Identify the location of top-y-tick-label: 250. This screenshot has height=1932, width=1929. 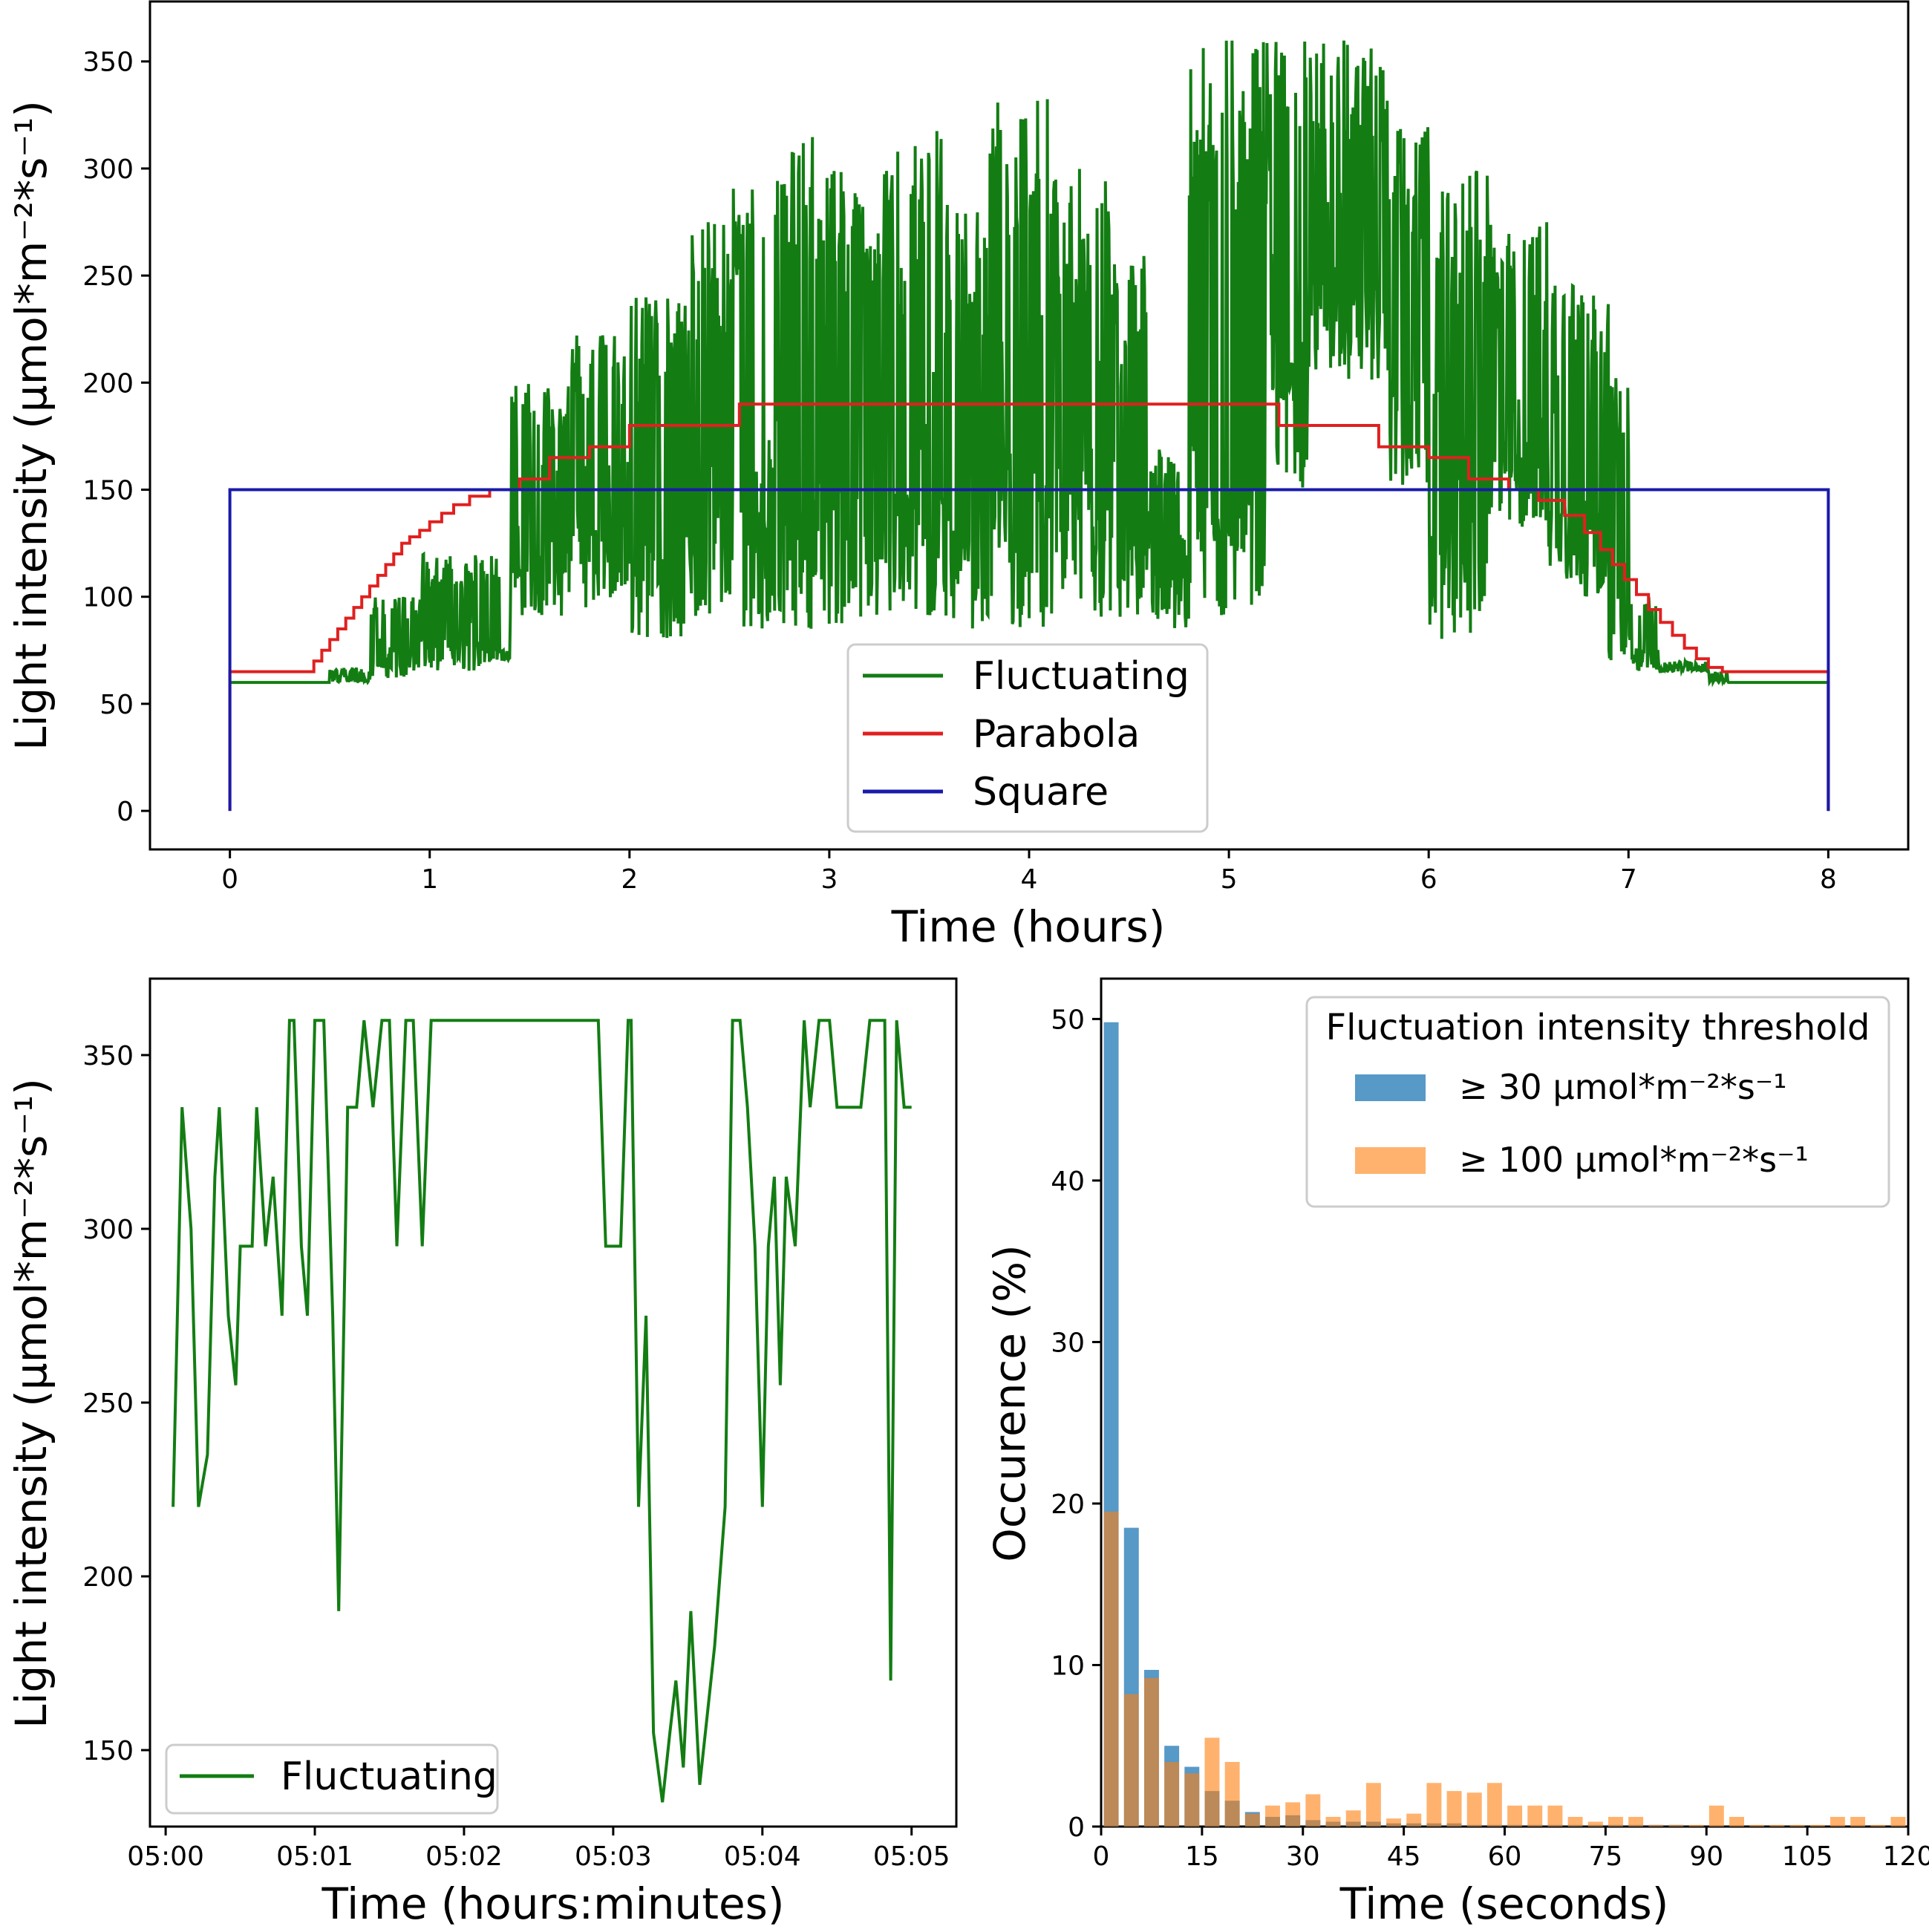
(108, 277).